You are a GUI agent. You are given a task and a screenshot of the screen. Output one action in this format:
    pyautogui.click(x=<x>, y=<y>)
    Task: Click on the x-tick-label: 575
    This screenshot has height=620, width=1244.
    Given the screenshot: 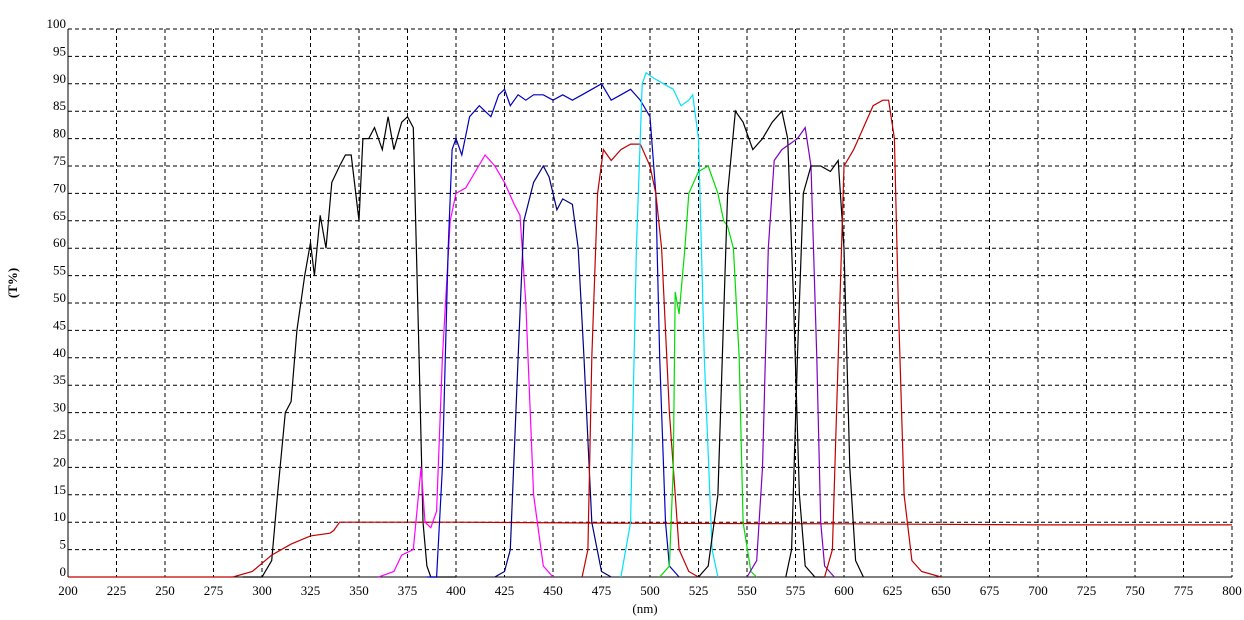 What is the action you would take?
    pyautogui.click(x=796, y=590)
    